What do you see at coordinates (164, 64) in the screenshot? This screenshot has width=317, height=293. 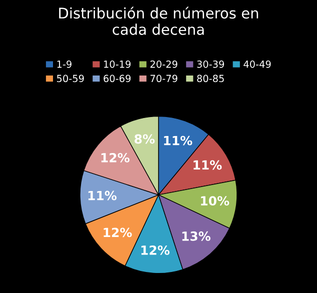 I see `legend-label: 20-29` at bounding box center [164, 64].